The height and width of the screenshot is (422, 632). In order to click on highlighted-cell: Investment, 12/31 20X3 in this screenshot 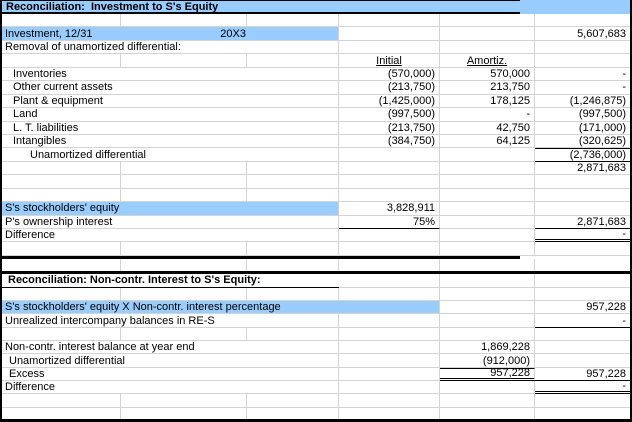, I will do `click(170, 34)`.